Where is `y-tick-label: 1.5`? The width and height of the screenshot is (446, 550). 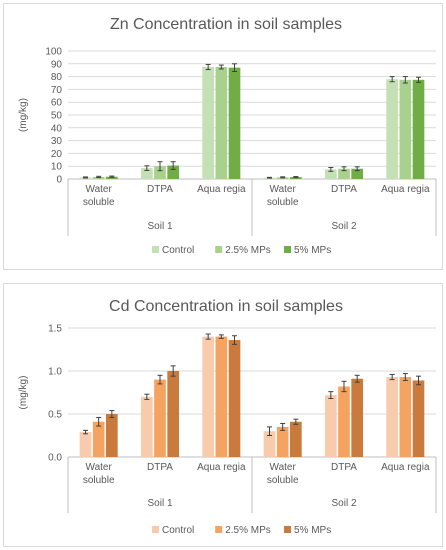 y-tick-label: 1.5 is located at coordinates (55, 329).